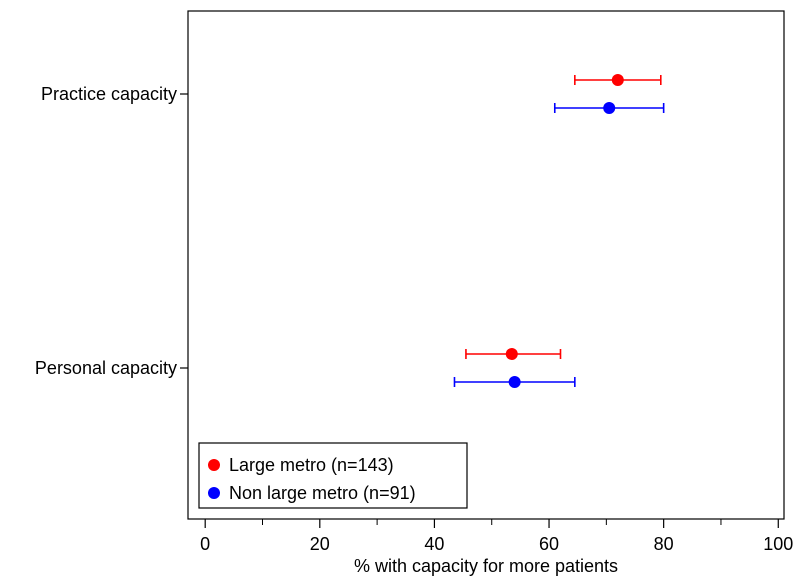 This screenshot has height=576, width=793. I want to click on legend-label: Large metro (n=143), so click(311, 465).